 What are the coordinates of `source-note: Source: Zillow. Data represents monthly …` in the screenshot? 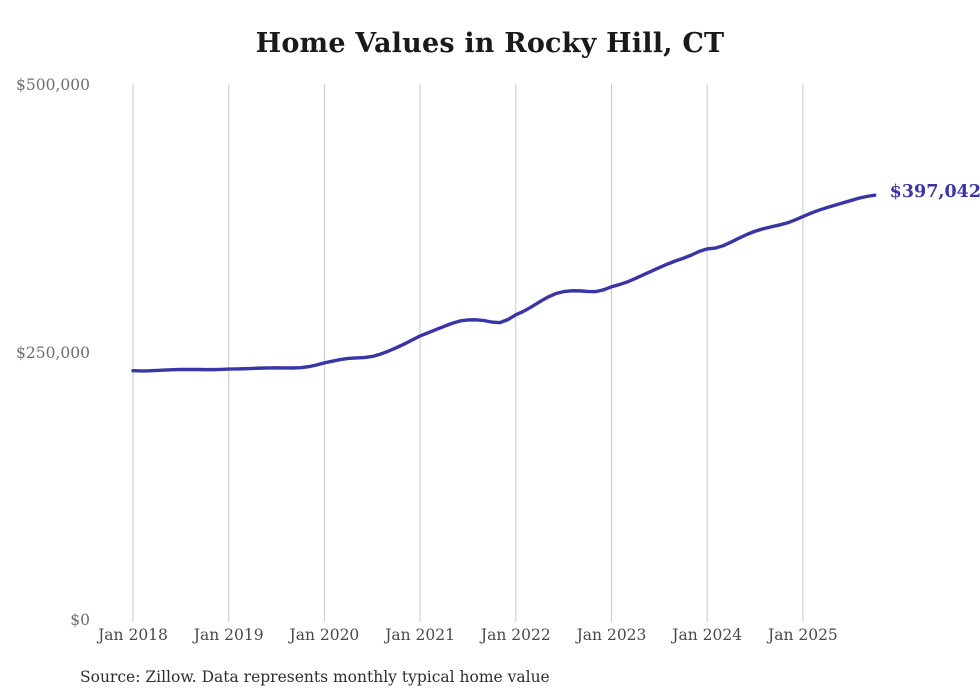 It's located at (315, 677).